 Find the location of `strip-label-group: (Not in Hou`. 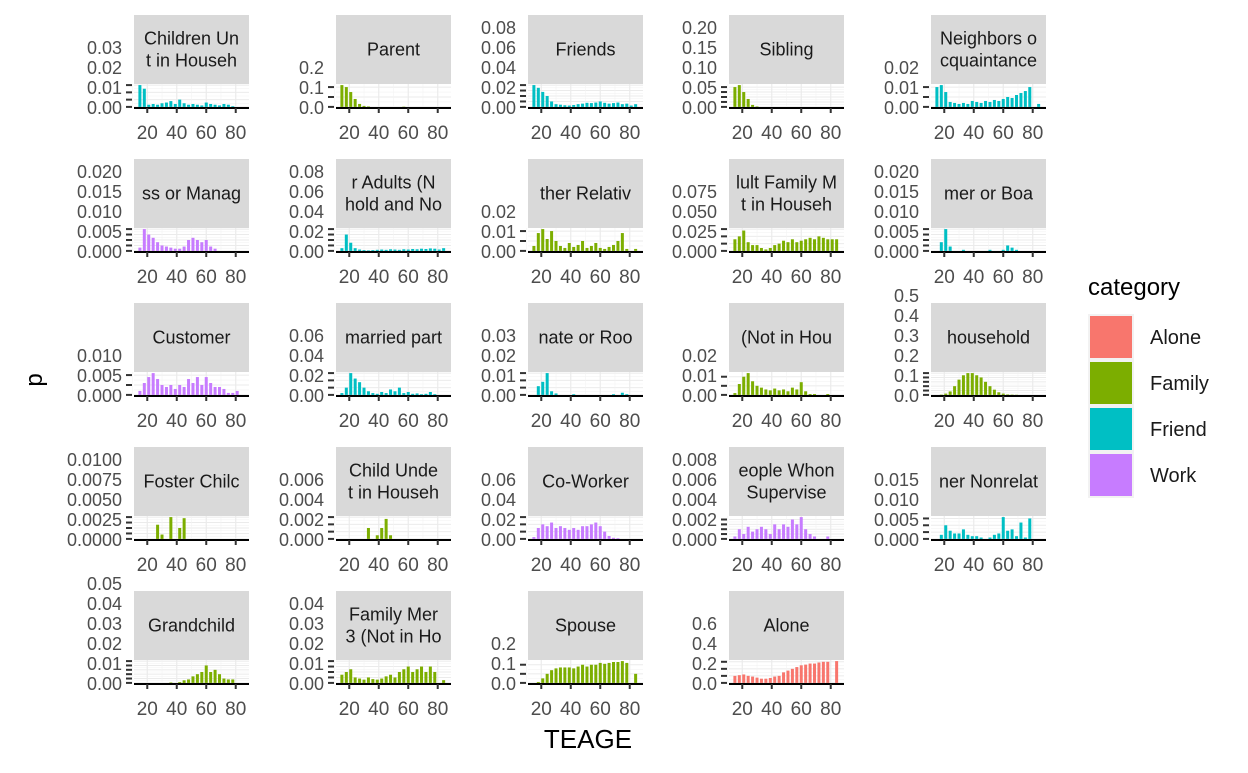

strip-label-group: (Not in Hou is located at coordinates (786, 338).